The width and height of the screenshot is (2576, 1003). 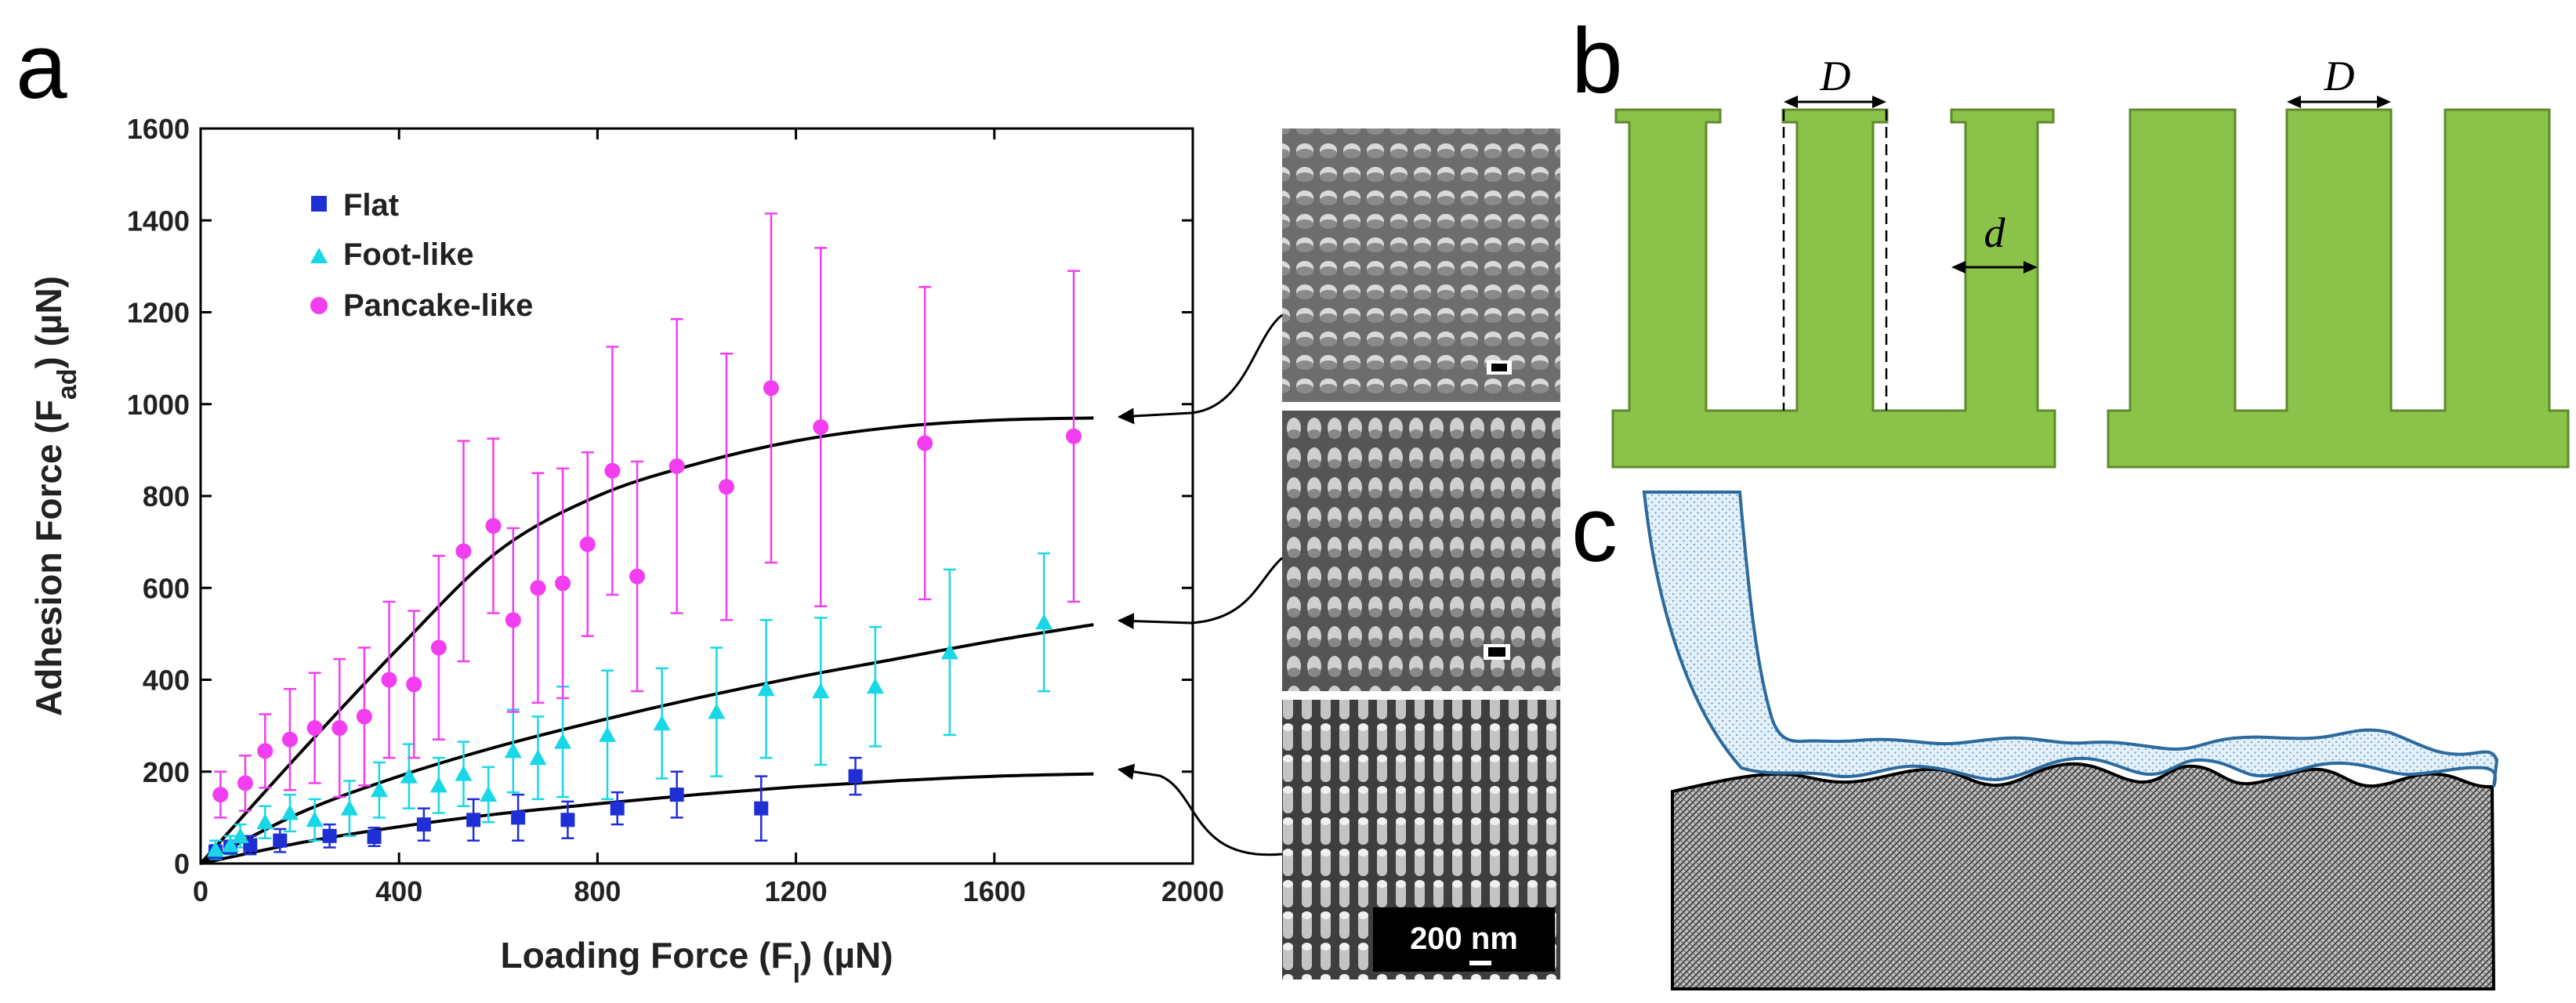 I want to click on x-tick-label: 400, so click(x=398, y=891).